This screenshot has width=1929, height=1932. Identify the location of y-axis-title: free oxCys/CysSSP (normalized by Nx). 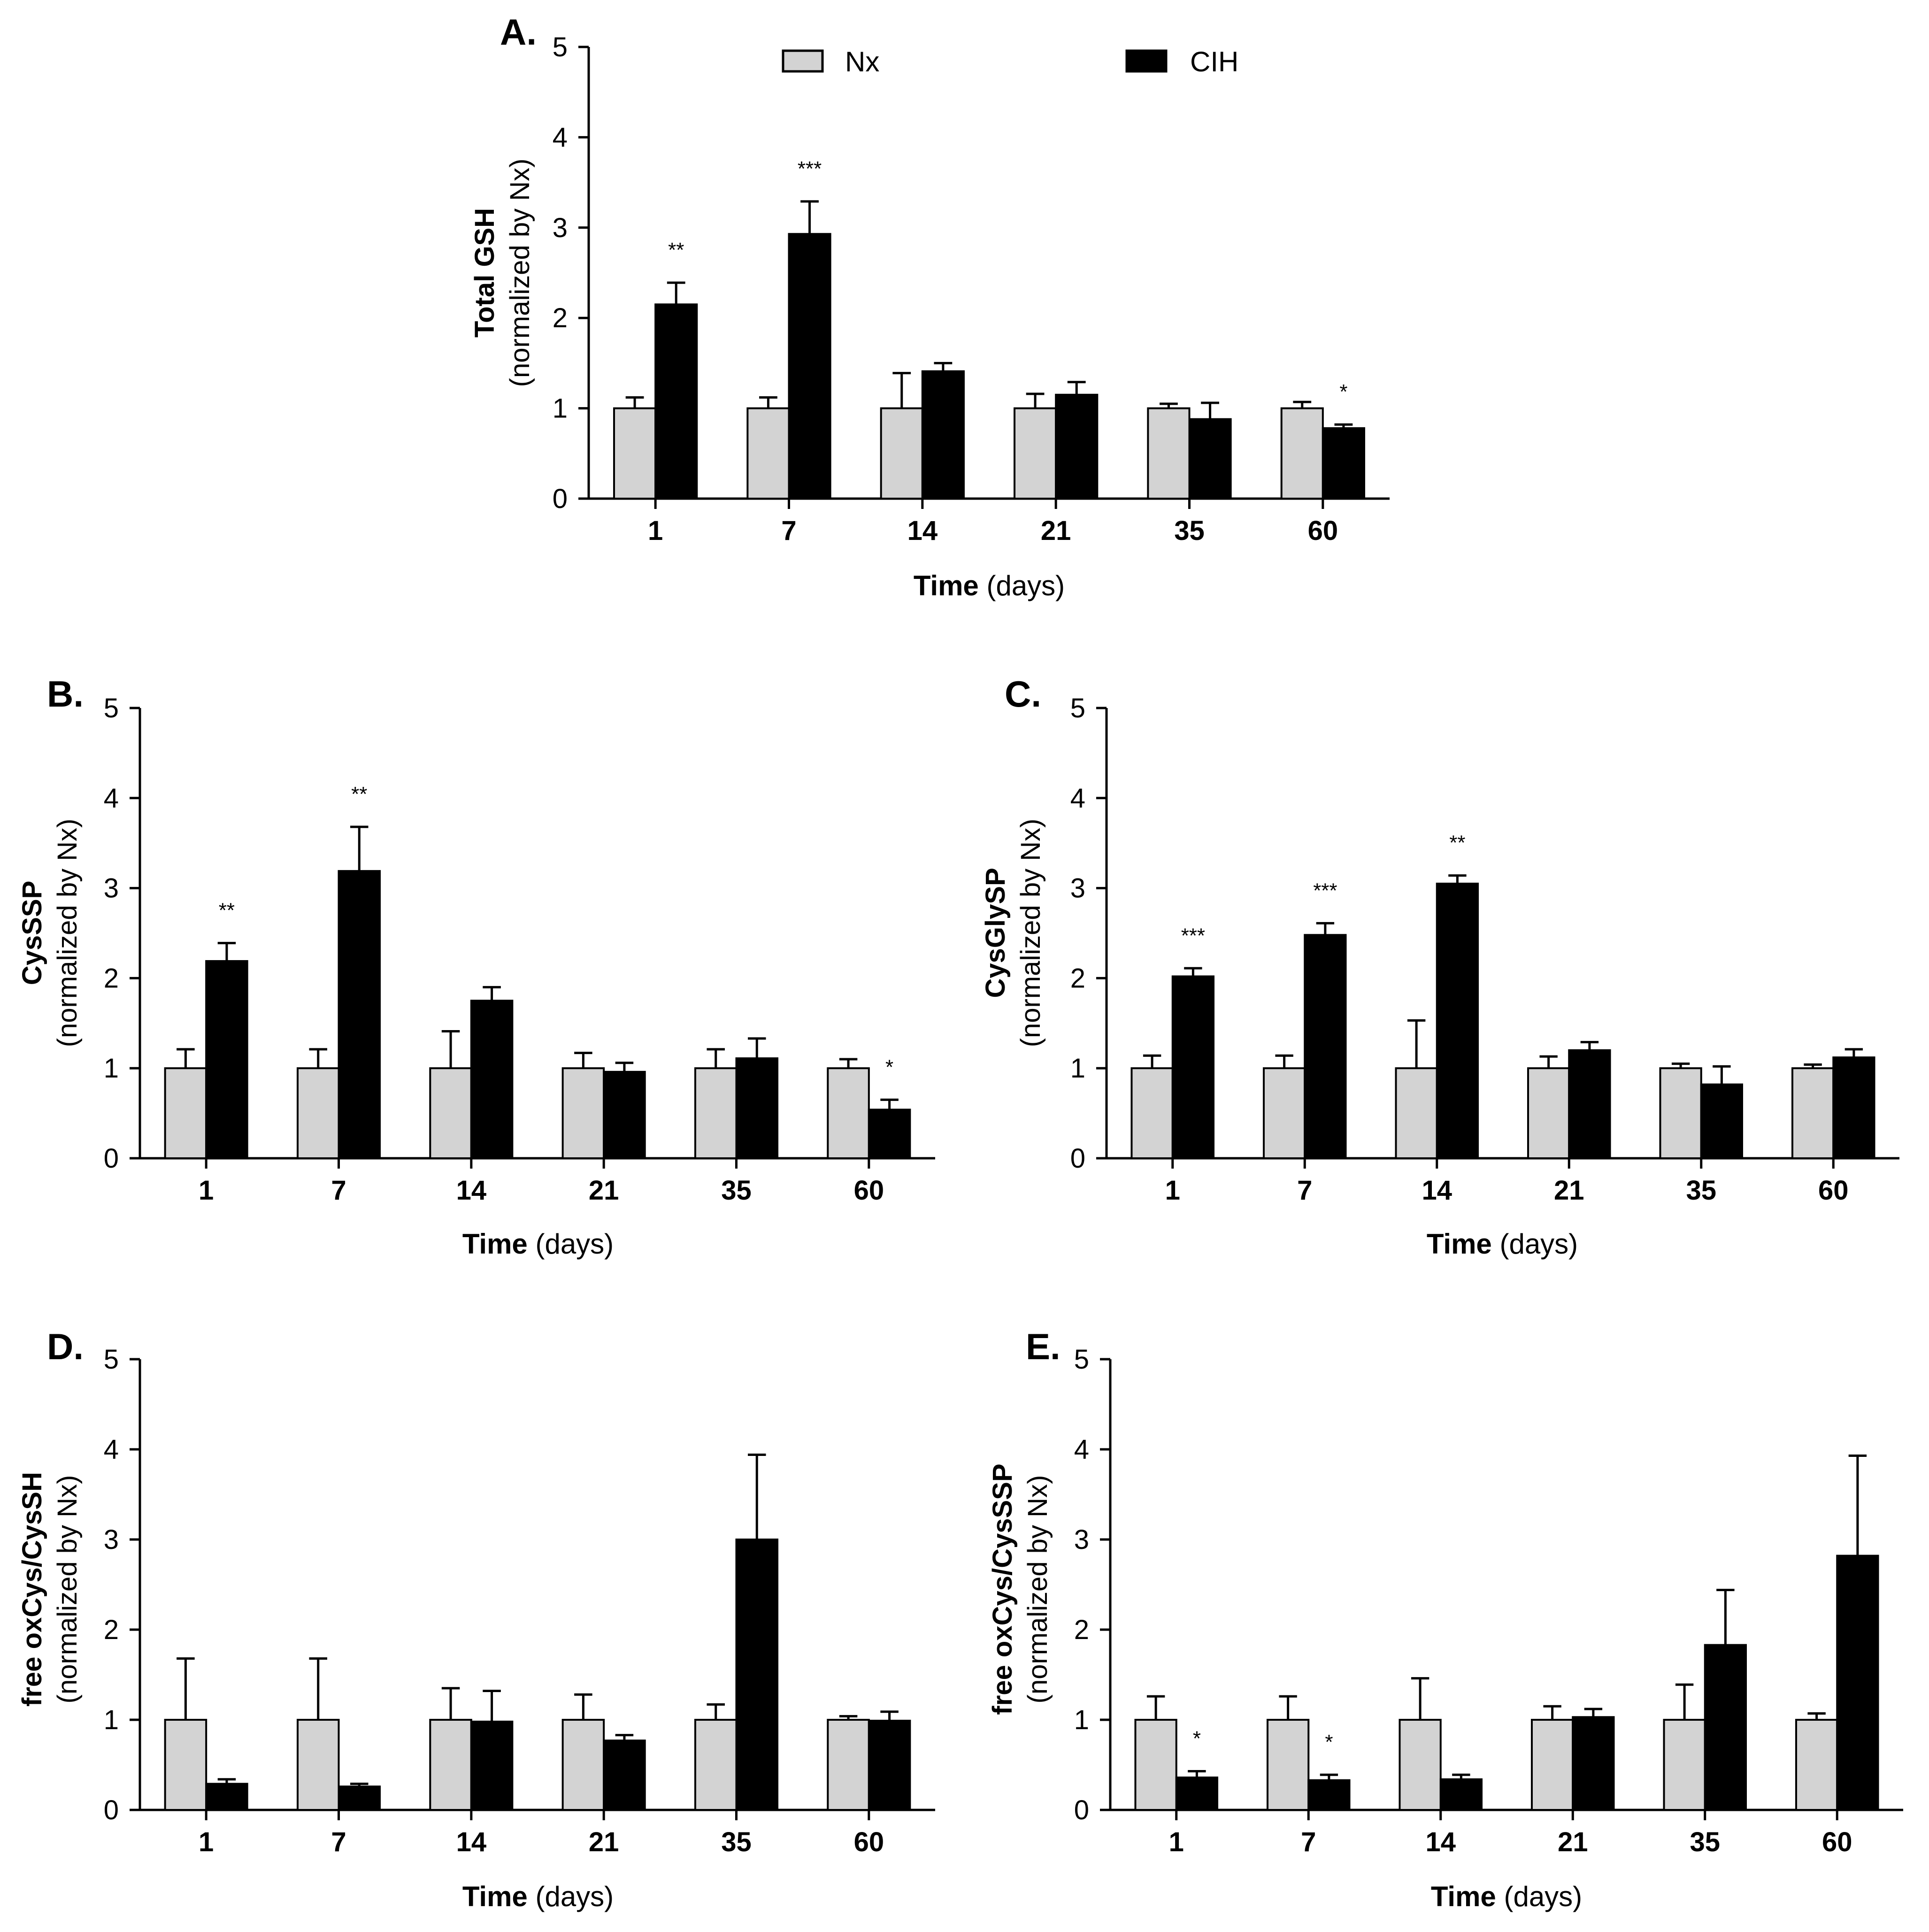
(1020, 1589).